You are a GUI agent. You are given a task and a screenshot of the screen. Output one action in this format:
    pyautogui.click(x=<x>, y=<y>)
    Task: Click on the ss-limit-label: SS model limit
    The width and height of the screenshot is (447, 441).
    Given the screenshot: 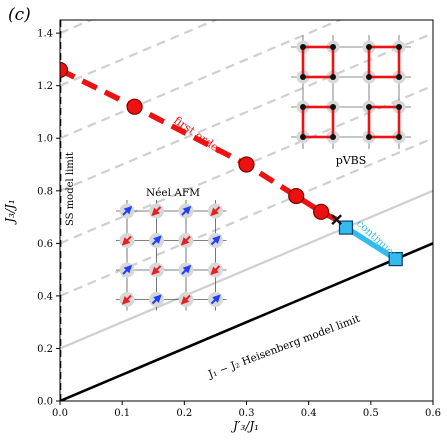 What is the action you would take?
    pyautogui.click(x=70, y=189)
    